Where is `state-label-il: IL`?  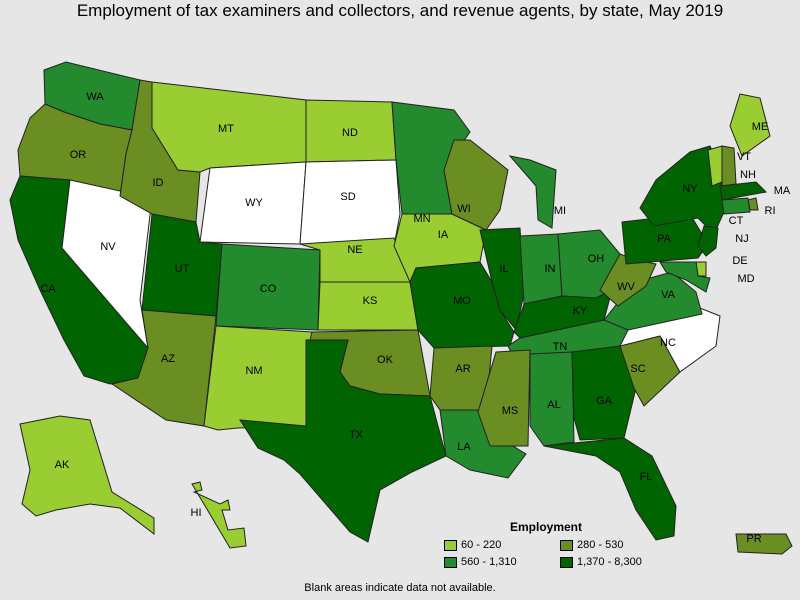
state-label-il: IL is located at coordinates (503, 269).